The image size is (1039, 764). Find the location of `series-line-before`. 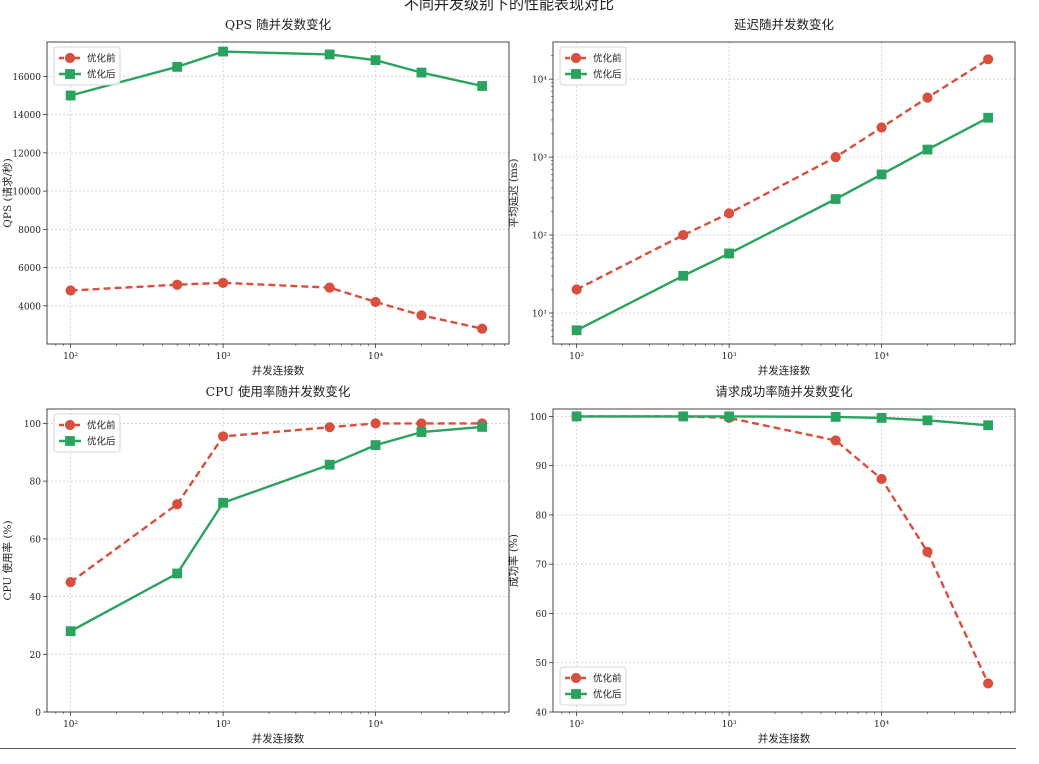

series-line-before is located at coordinates (276, 503).